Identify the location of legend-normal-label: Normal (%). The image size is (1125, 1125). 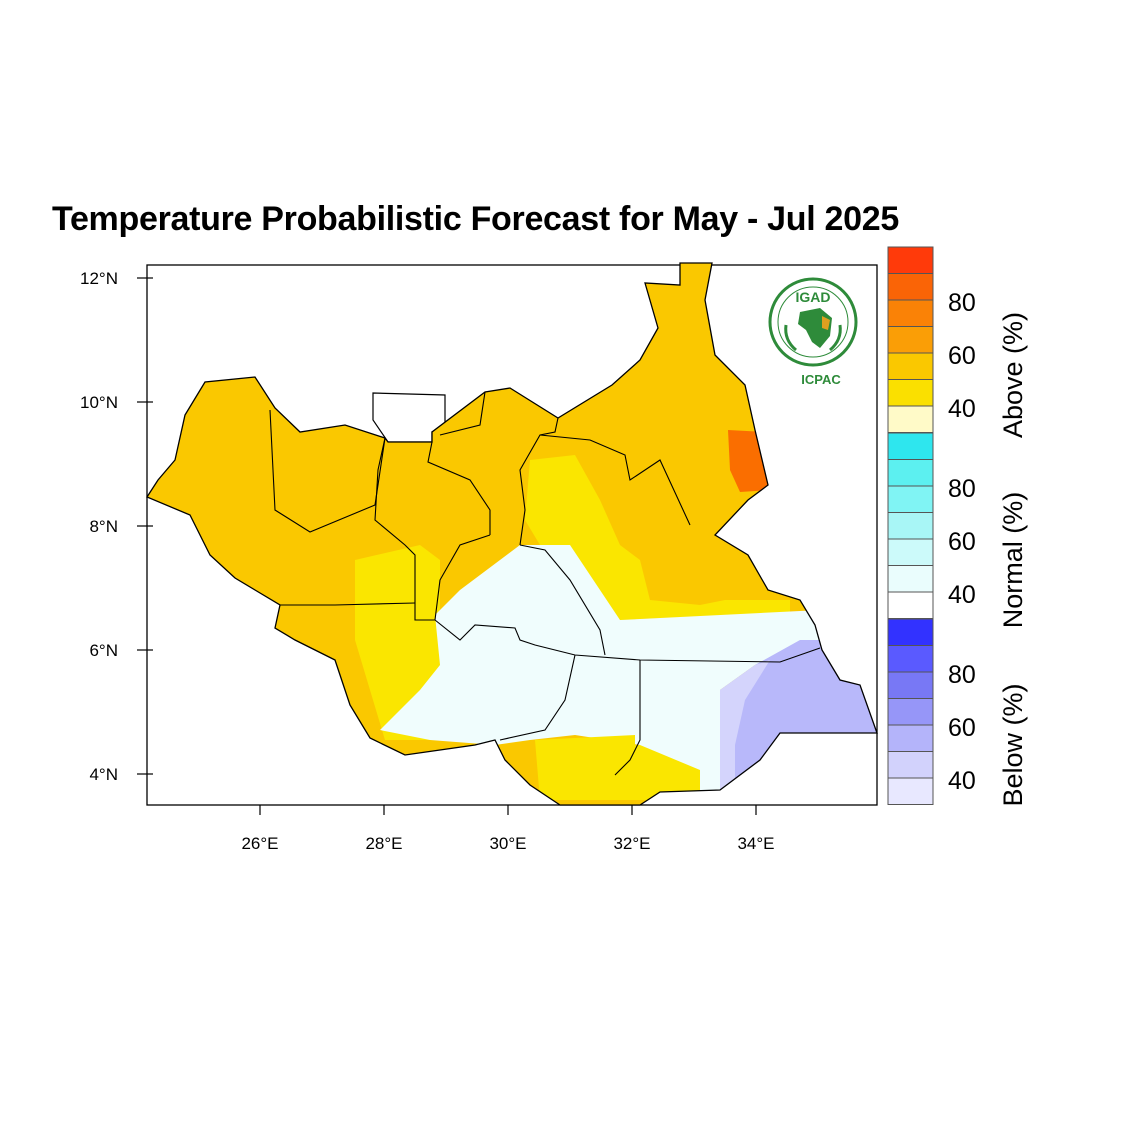
(1013, 560).